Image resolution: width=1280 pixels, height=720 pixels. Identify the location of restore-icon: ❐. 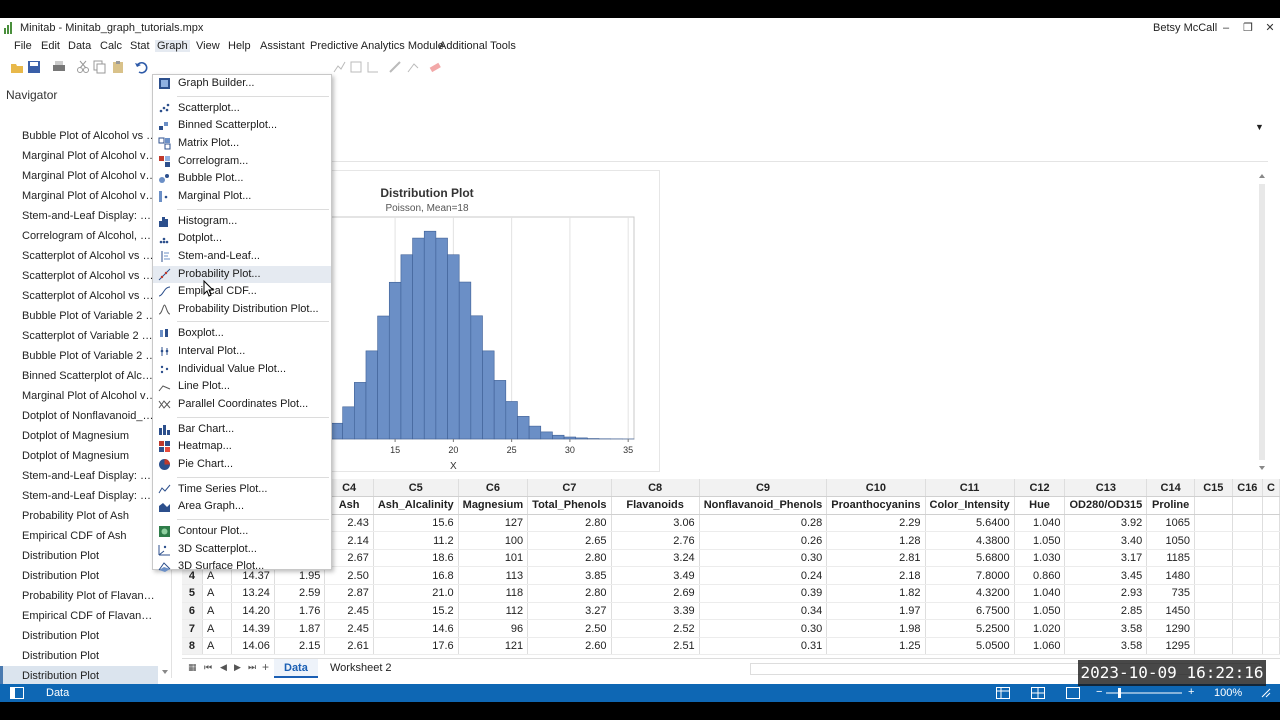
(1248, 28).